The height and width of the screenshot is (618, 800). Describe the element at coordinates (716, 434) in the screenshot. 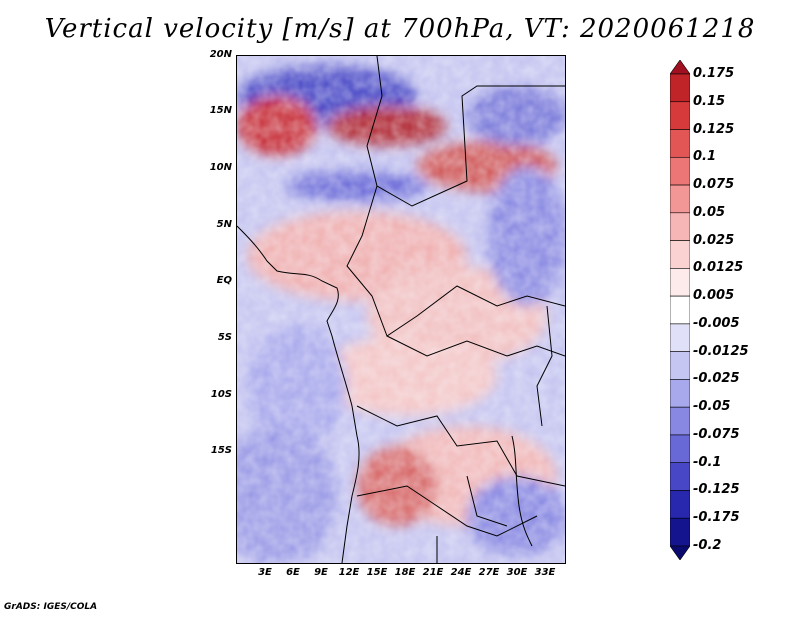

I see `colorbar-level-label: -0.075` at that location.